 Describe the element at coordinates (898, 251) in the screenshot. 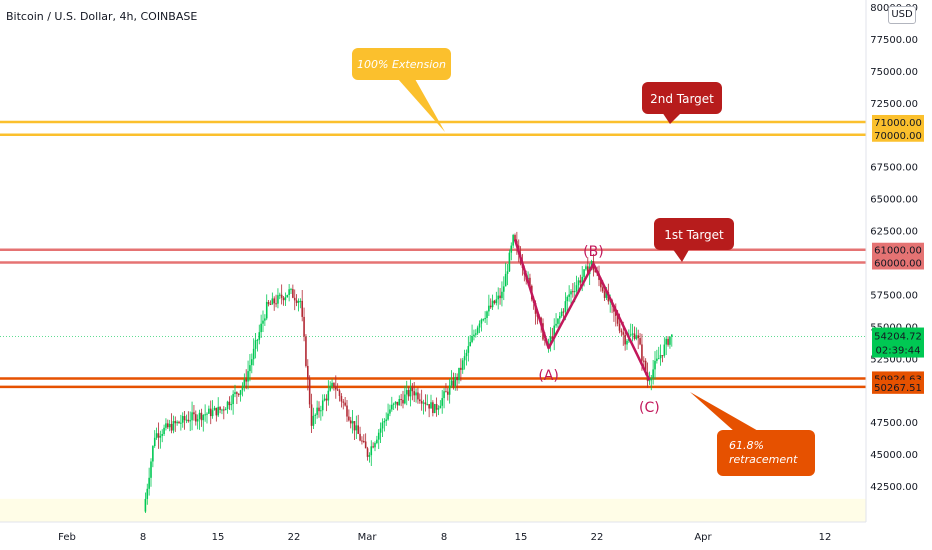

I see `level-axis-label-2: 61000.00` at that location.